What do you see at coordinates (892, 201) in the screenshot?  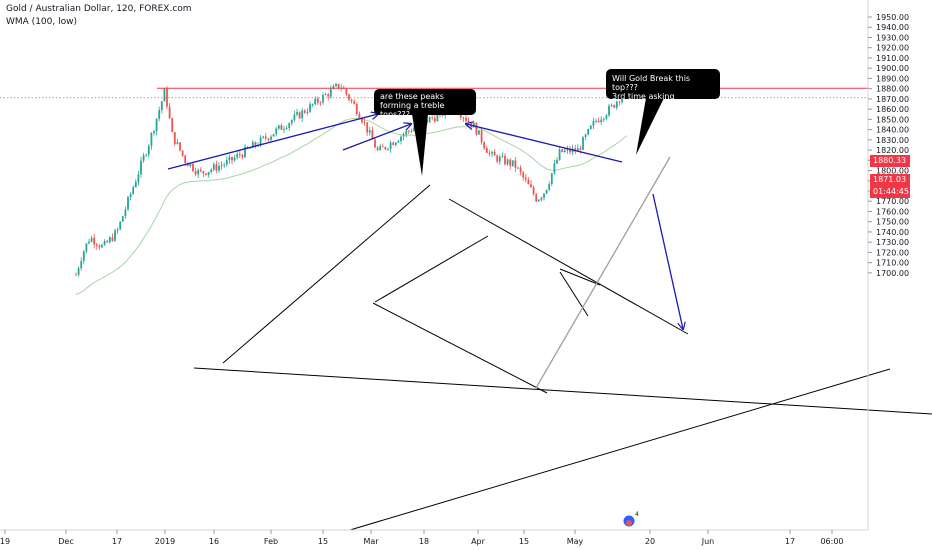 I see `y-tick-label: 1770.00` at bounding box center [892, 201].